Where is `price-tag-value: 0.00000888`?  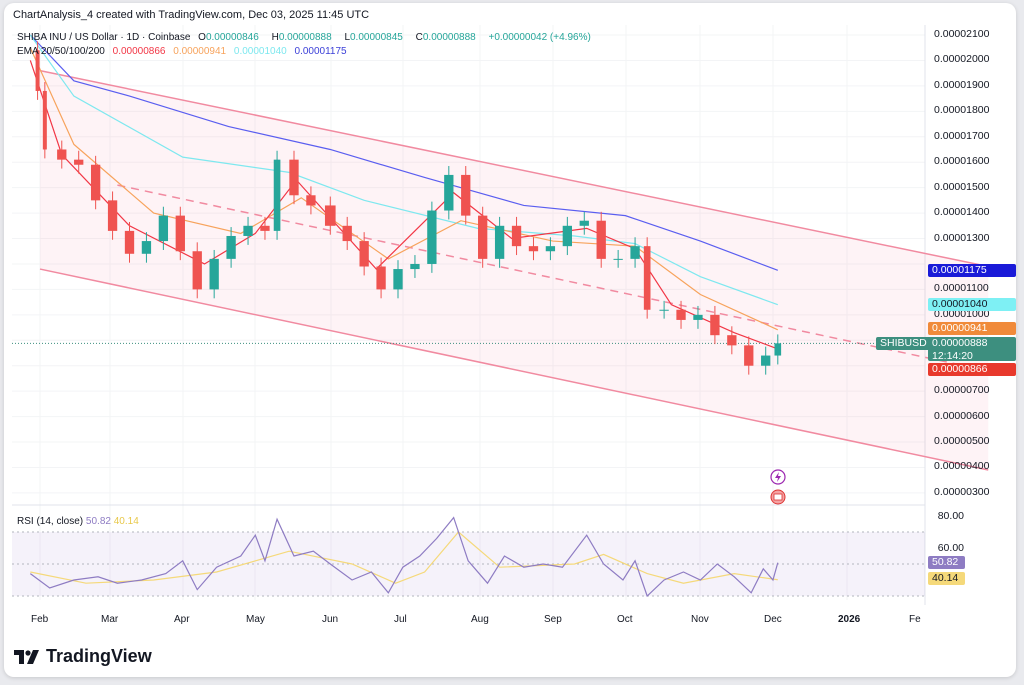 price-tag-value: 0.00000888 is located at coordinates (960, 343).